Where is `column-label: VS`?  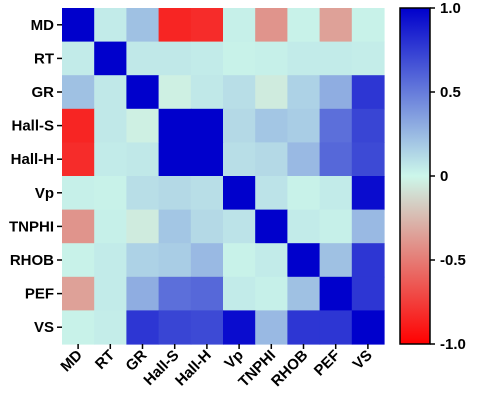 column-label: VS is located at coordinates (363, 360).